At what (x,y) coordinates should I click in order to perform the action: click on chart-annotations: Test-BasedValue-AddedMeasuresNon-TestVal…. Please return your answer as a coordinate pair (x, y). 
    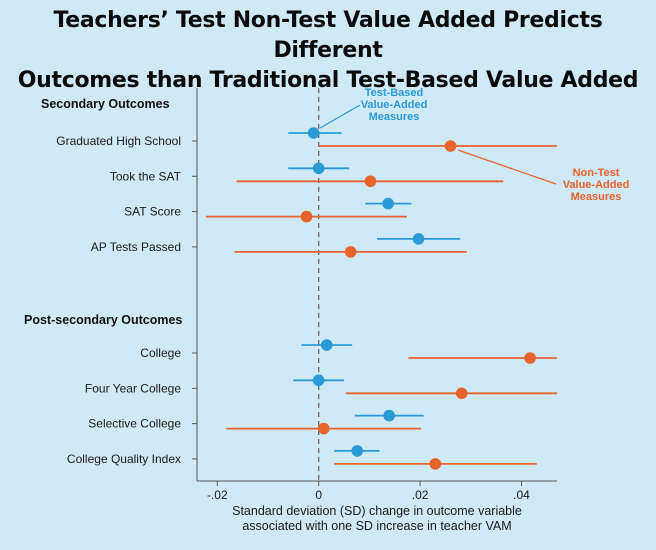
    Looking at the image, I should click on (474, 145).